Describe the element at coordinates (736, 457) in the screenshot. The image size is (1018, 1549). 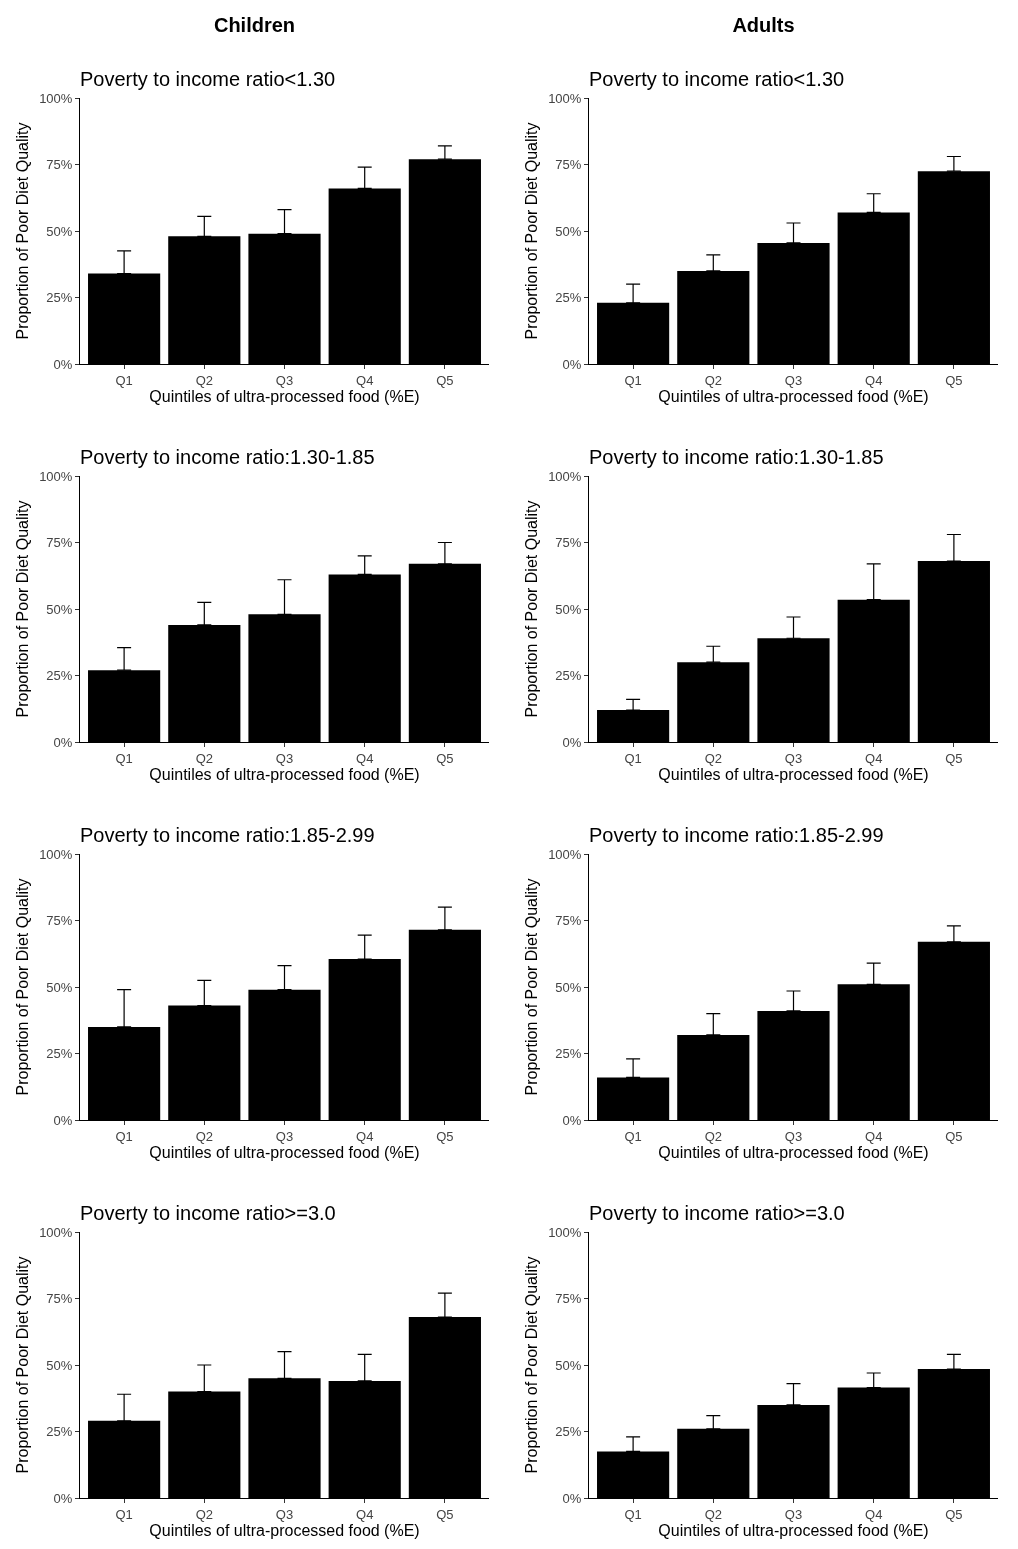
I see `chart-title: Poverty to income ratio:1.30-1.85` at that location.